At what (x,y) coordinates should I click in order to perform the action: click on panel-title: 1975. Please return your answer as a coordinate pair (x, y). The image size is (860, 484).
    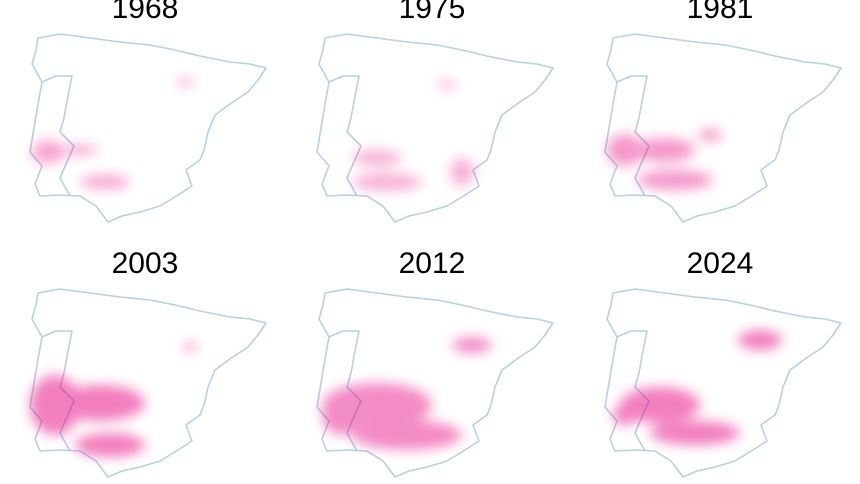
    Looking at the image, I should click on (432, 12).